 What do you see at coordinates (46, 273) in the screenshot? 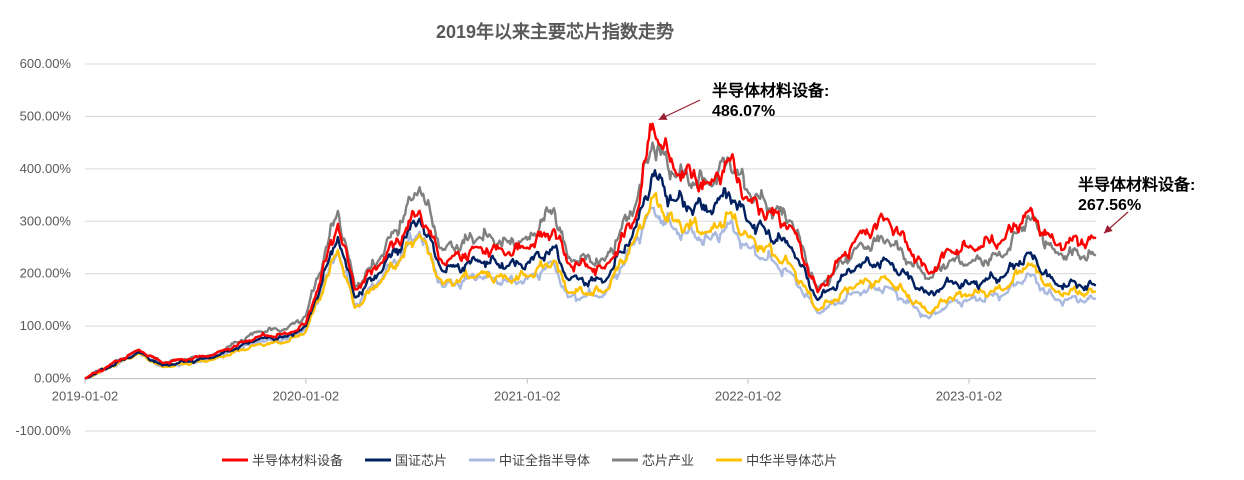
I see `y-tick-label: 200.00%` at bounding box center [46, 273].